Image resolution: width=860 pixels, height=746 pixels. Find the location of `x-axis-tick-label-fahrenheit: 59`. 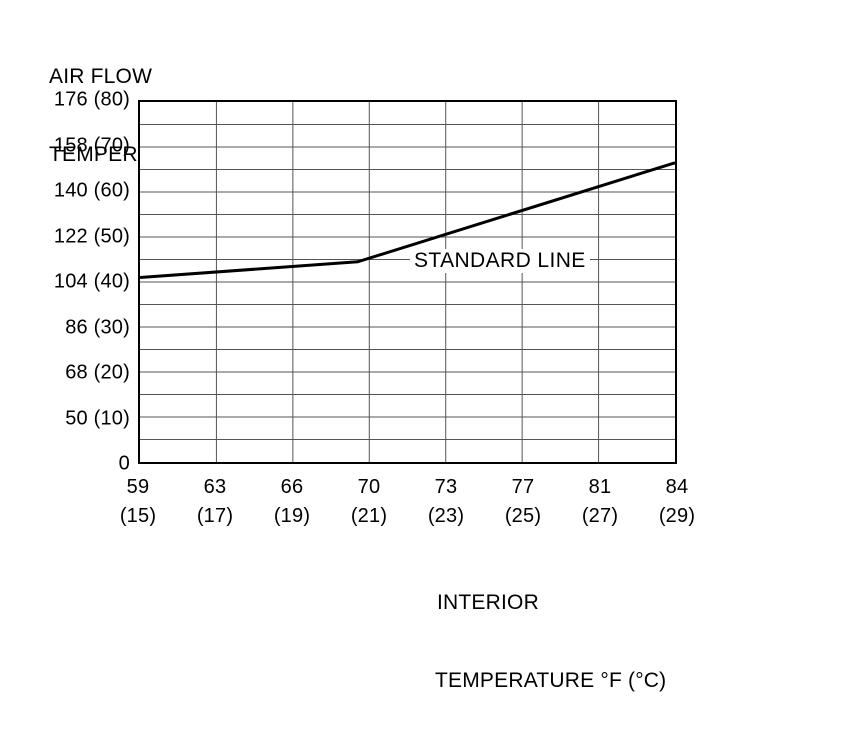

x-axis-tick-label-fahrenheit: 59 is located at coordinates (138, 487).